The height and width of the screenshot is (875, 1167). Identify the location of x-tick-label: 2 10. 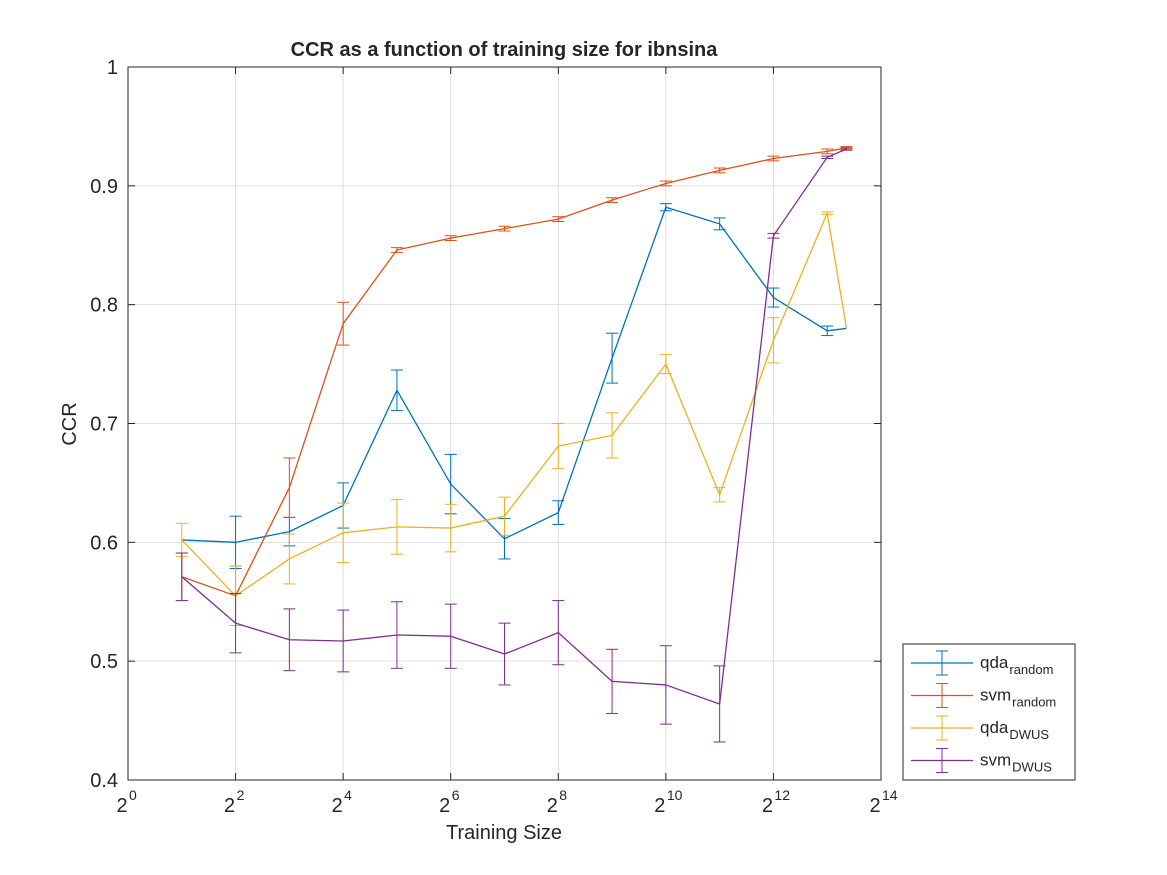
(668, 802).